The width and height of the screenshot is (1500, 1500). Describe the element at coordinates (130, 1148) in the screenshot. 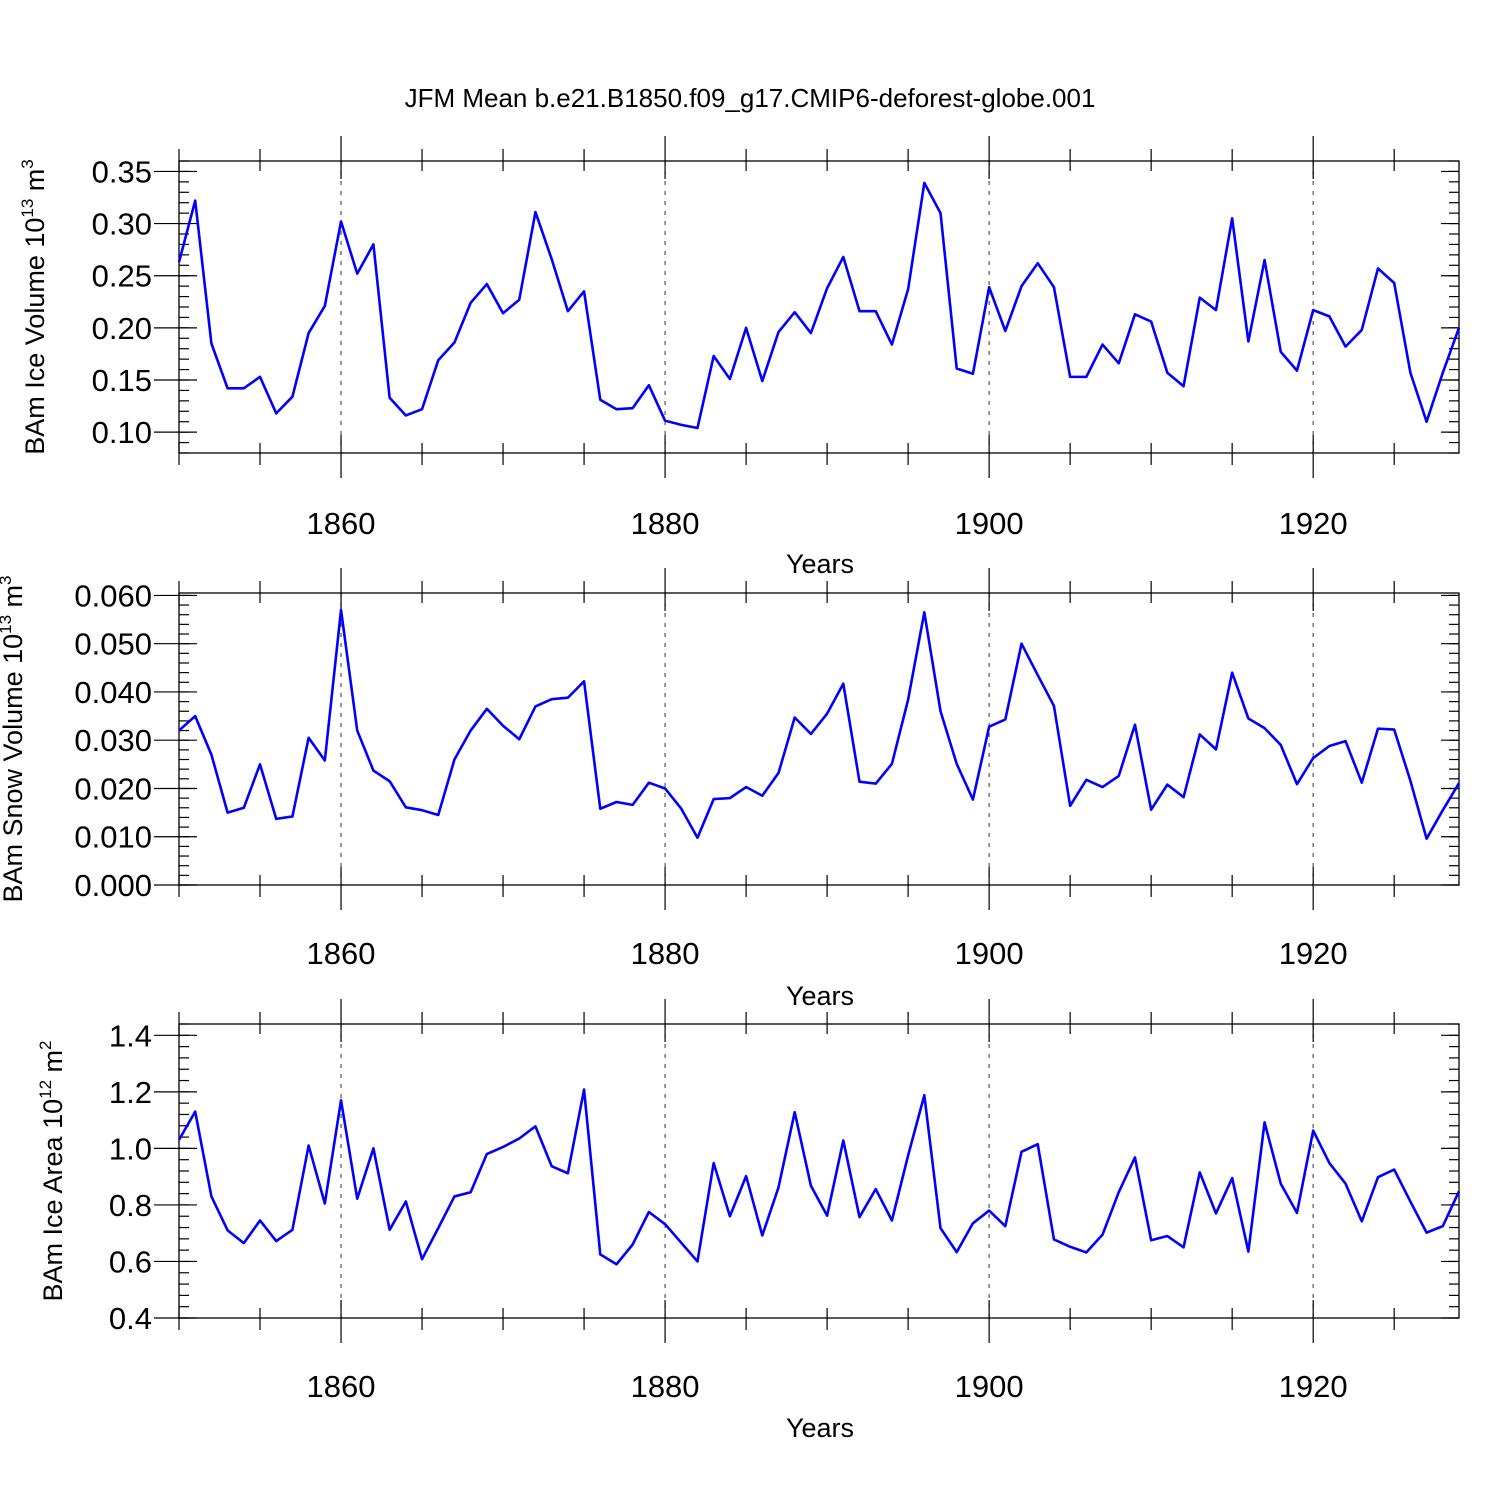

I see `y-tick-label: 1.0` at that location.